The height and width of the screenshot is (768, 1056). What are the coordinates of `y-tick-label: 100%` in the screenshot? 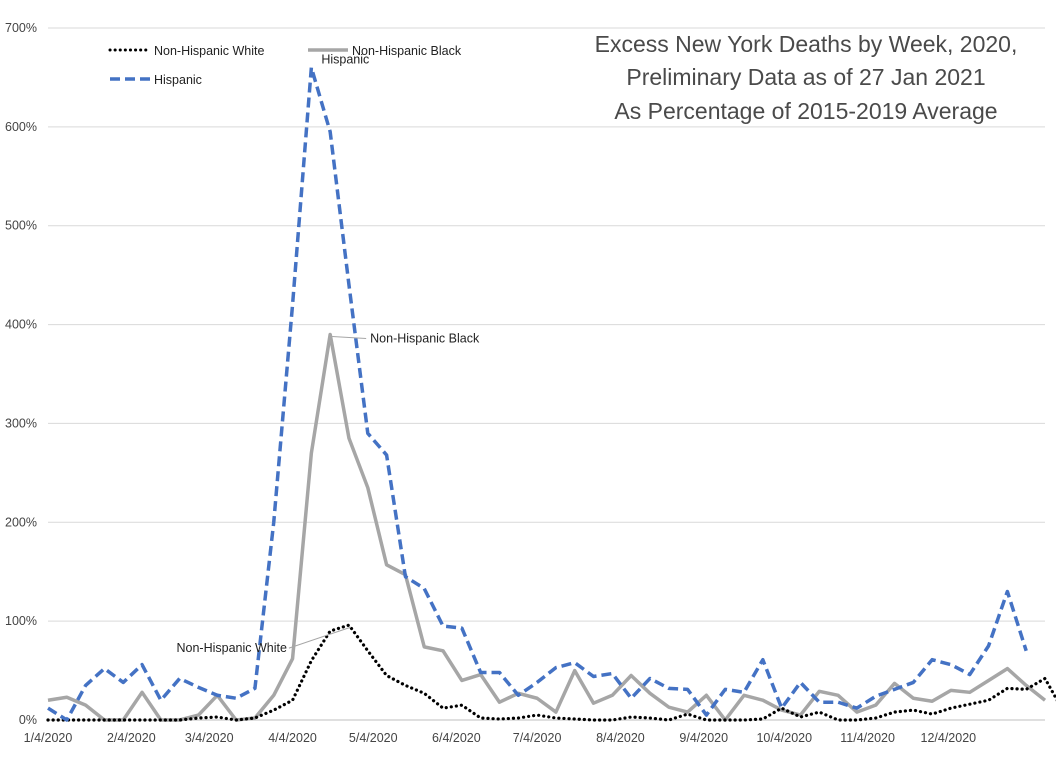 It's located at (21, 621).